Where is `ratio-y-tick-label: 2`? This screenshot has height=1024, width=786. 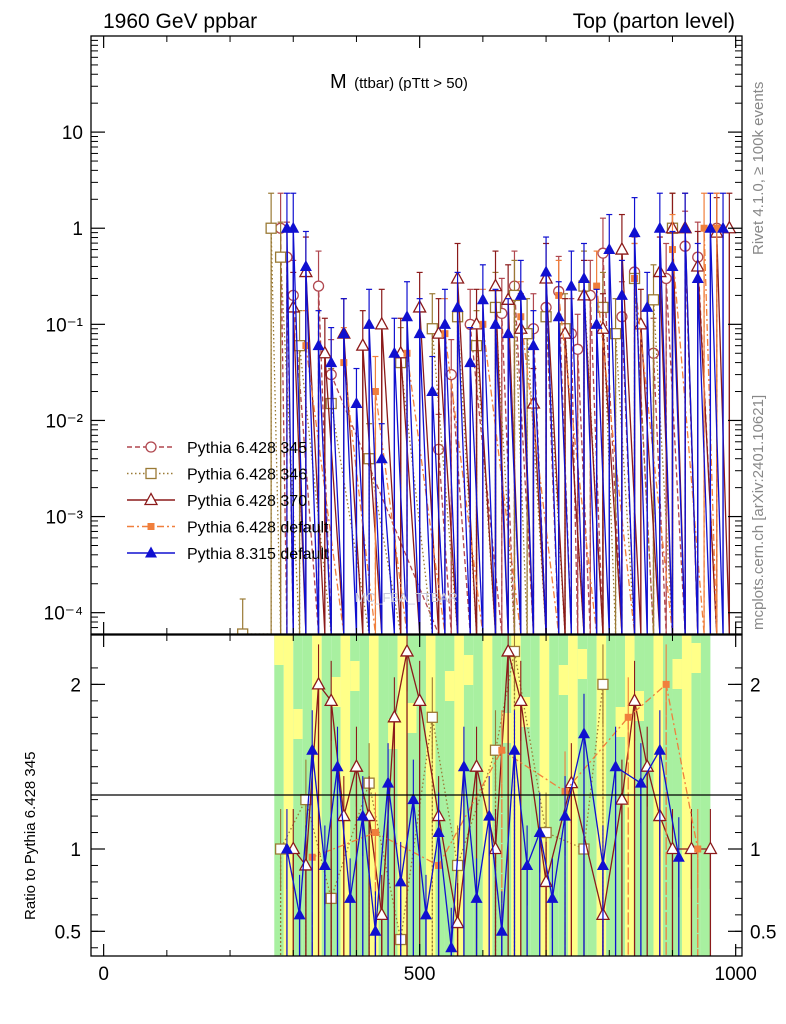
ratio-y-tick-label: 2 is located at coordinates (75, 685).